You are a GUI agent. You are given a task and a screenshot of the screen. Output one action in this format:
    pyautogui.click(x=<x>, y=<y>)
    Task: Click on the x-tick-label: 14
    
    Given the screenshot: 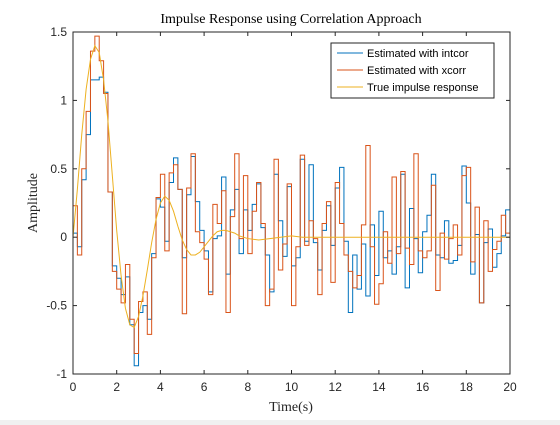 What is the action you would take?
    pyautogui.click(x=379, y=387)
    